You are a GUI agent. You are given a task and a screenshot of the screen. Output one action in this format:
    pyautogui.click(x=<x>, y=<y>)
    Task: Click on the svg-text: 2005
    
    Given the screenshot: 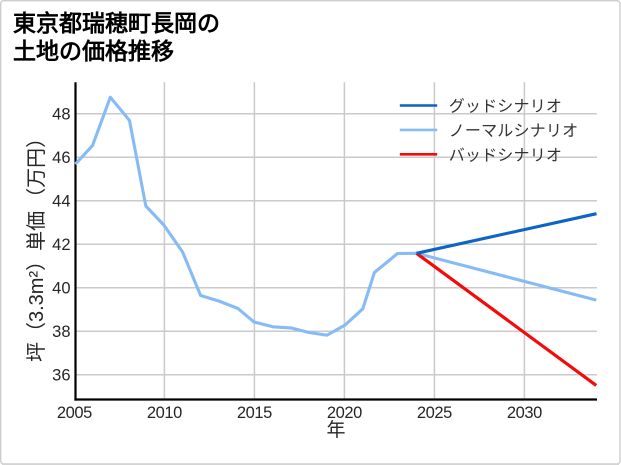 What is the action you would take?
    pyautogui.click(x=74, y=413)
    